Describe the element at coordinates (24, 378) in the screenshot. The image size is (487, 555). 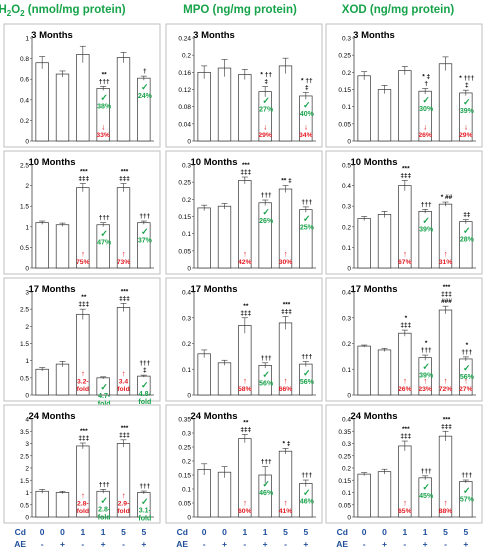
I see `y-tick-label: 0.5` at that location.